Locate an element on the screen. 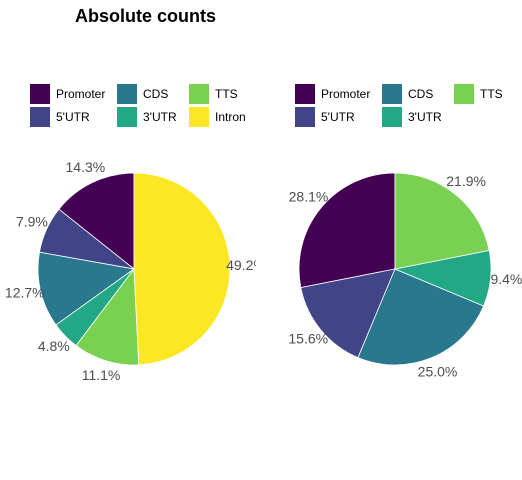 Image resolution: width=522 pixels, height=480 pixels. slice-label: 28.1% is located at coordinates (309, 197).